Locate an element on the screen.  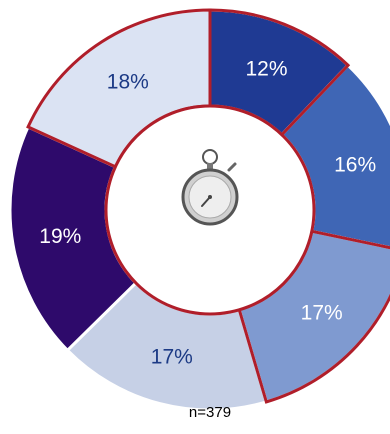
sample-size-note: n=379 is located at coordinates (210, 412).